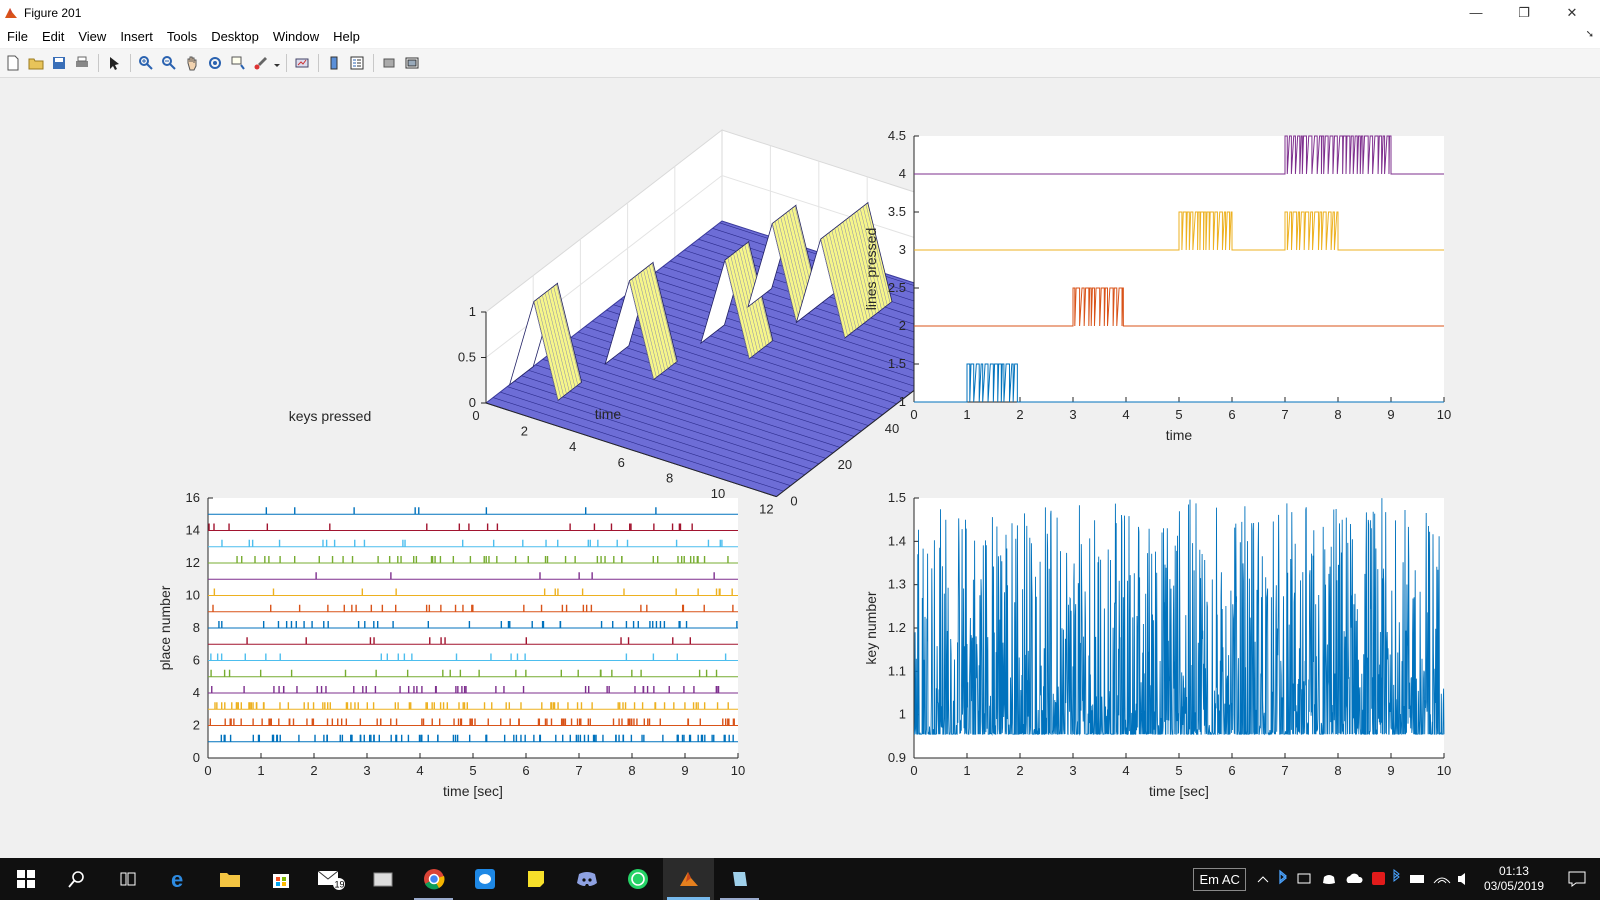  What do you see at coordinates (382, 879) in the screenshot?
I see `photos-icon` at bounding box center [382, 879].